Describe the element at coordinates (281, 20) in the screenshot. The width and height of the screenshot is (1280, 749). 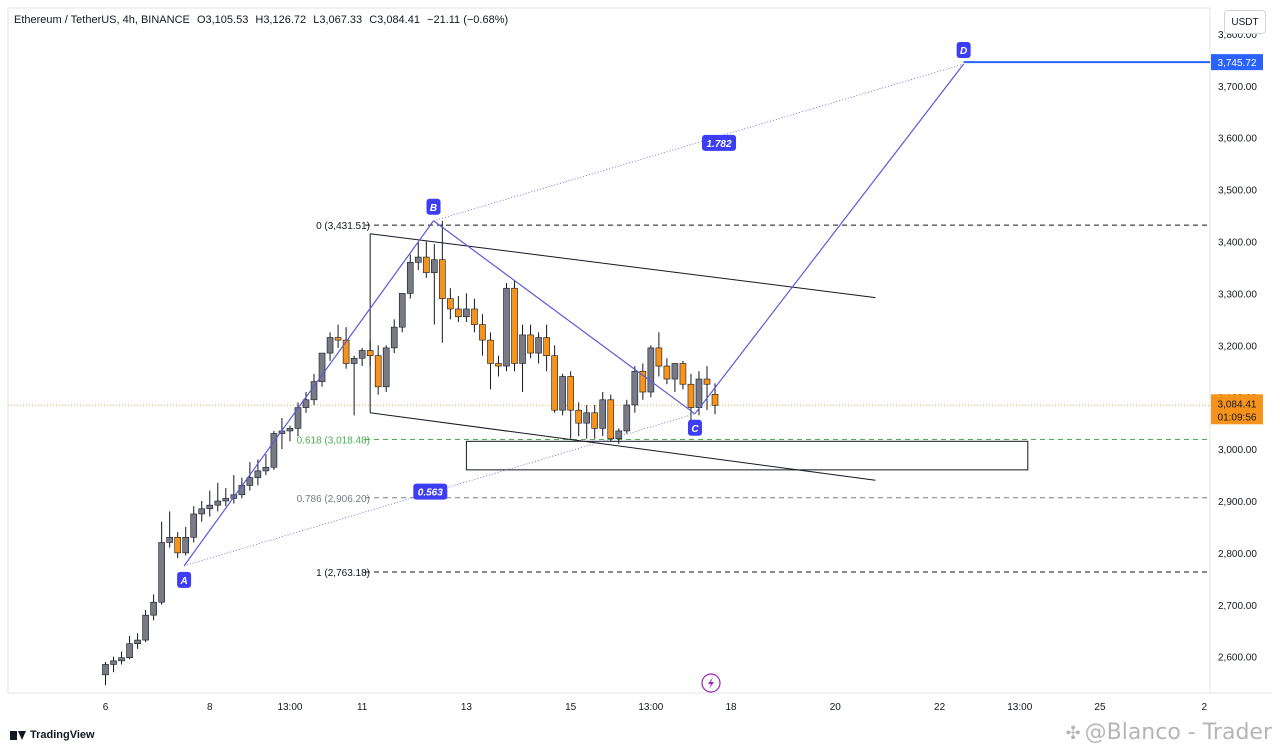
I see `ohlc-high: H3,126.72` at that location.